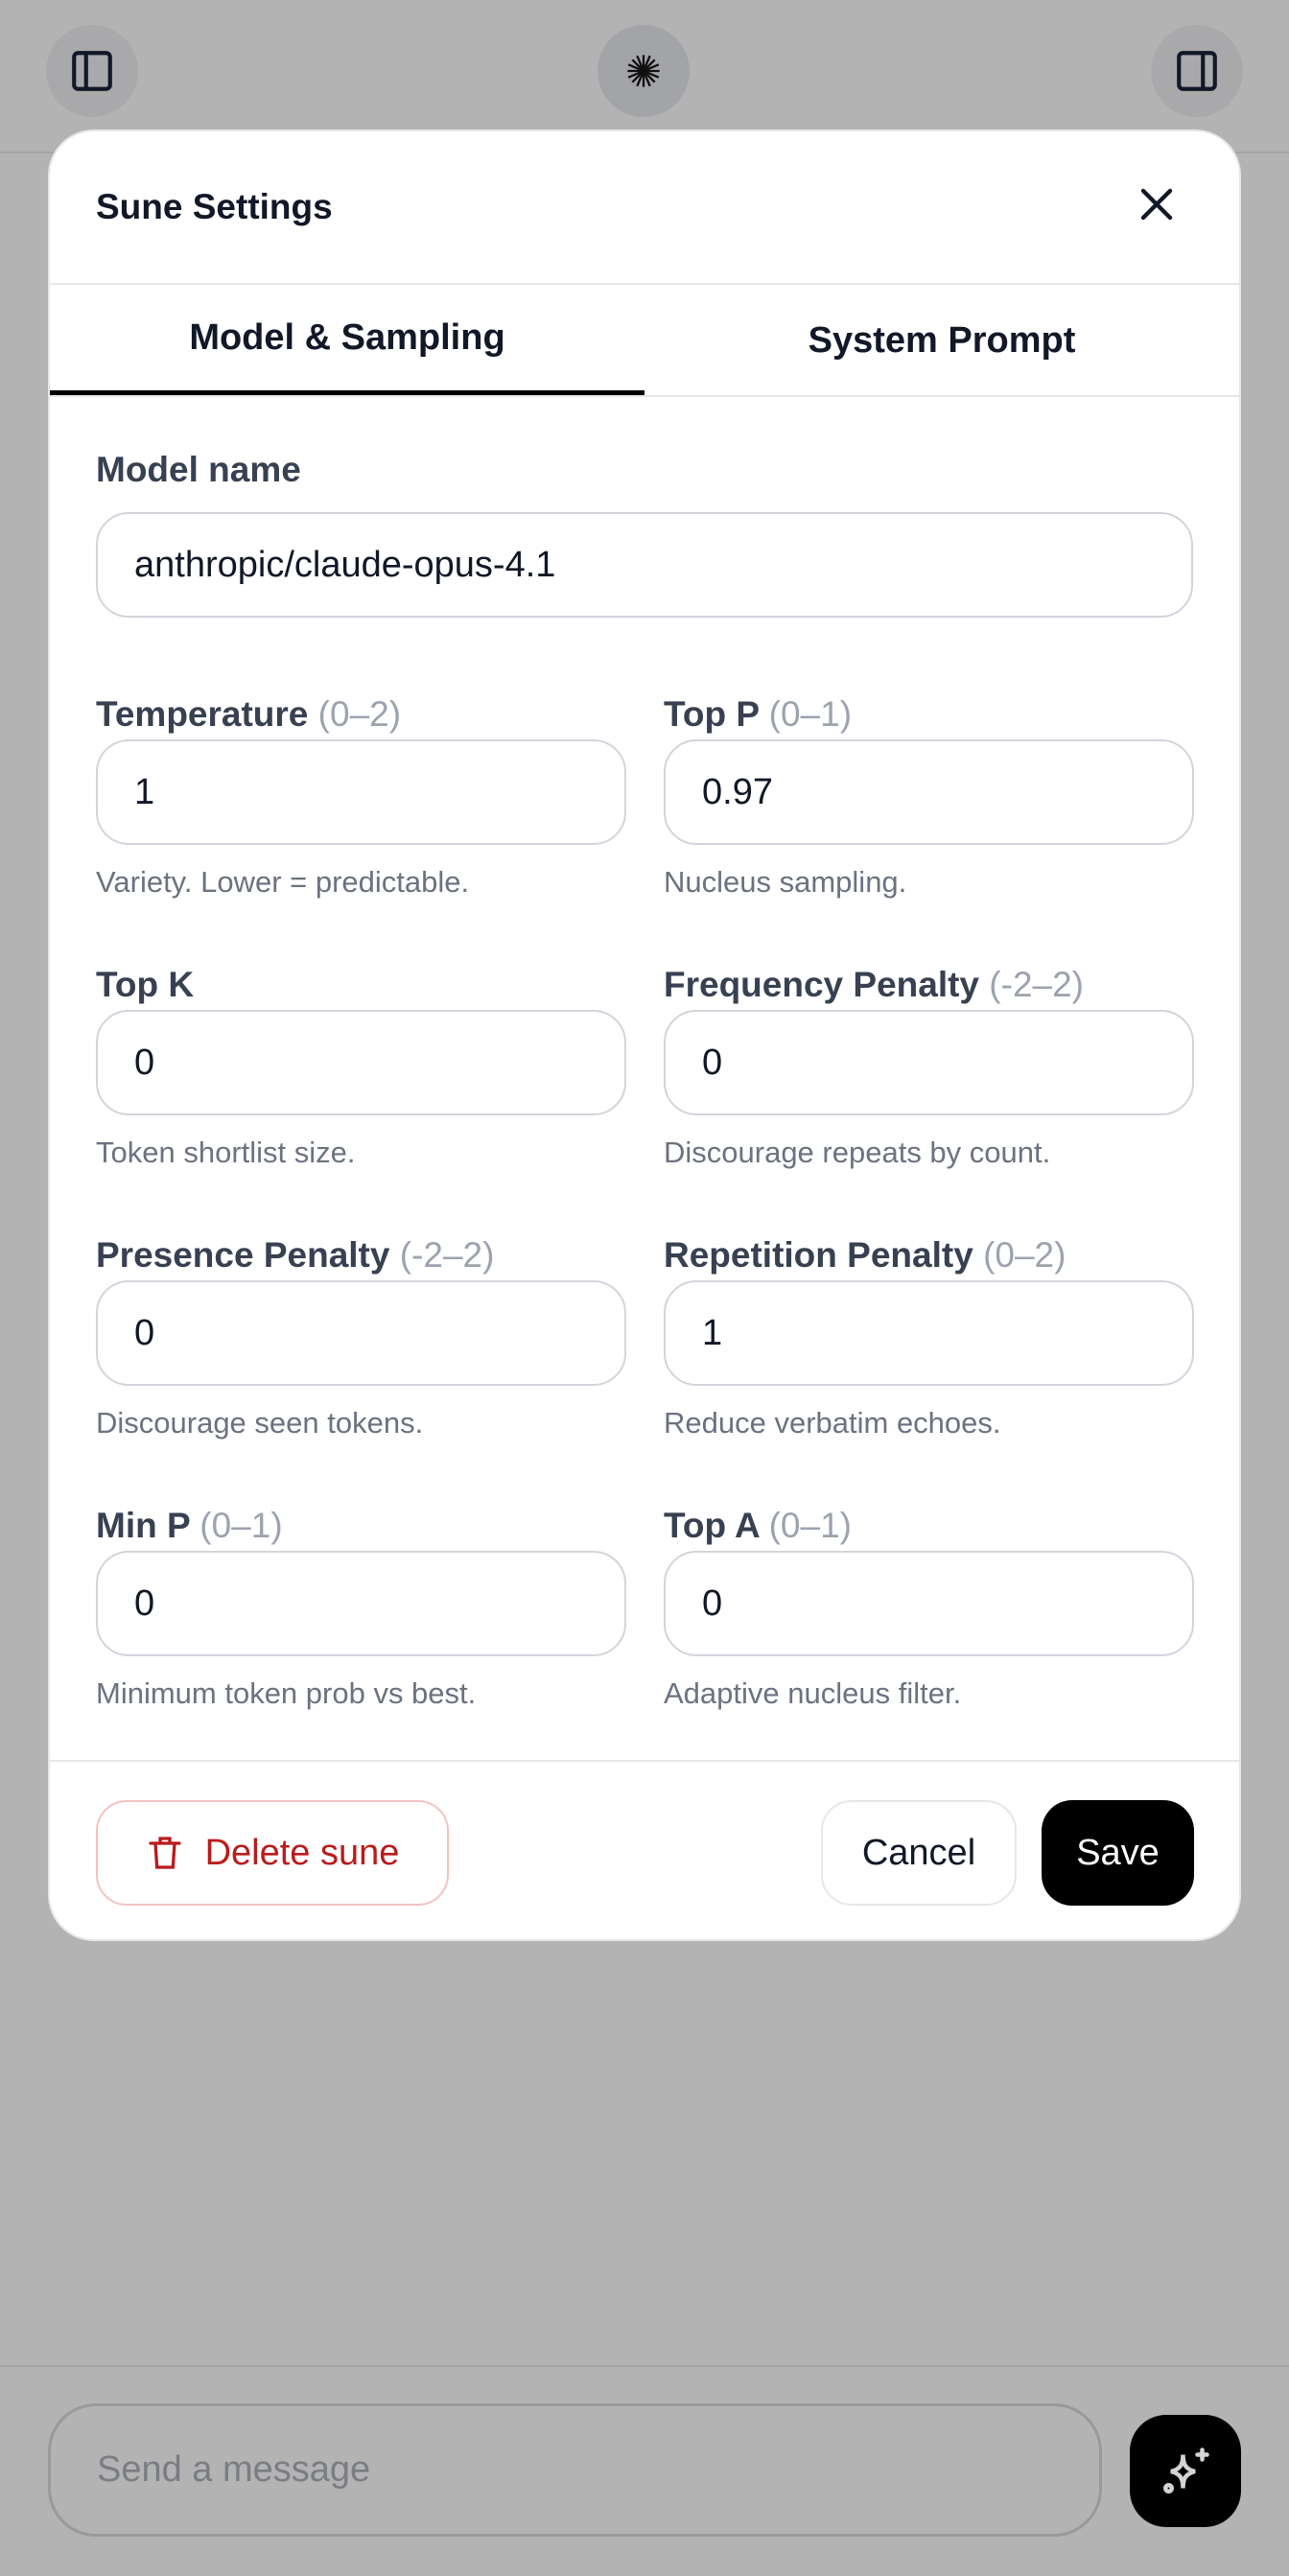  I want to click on trash-icon, so click(164, 1853).